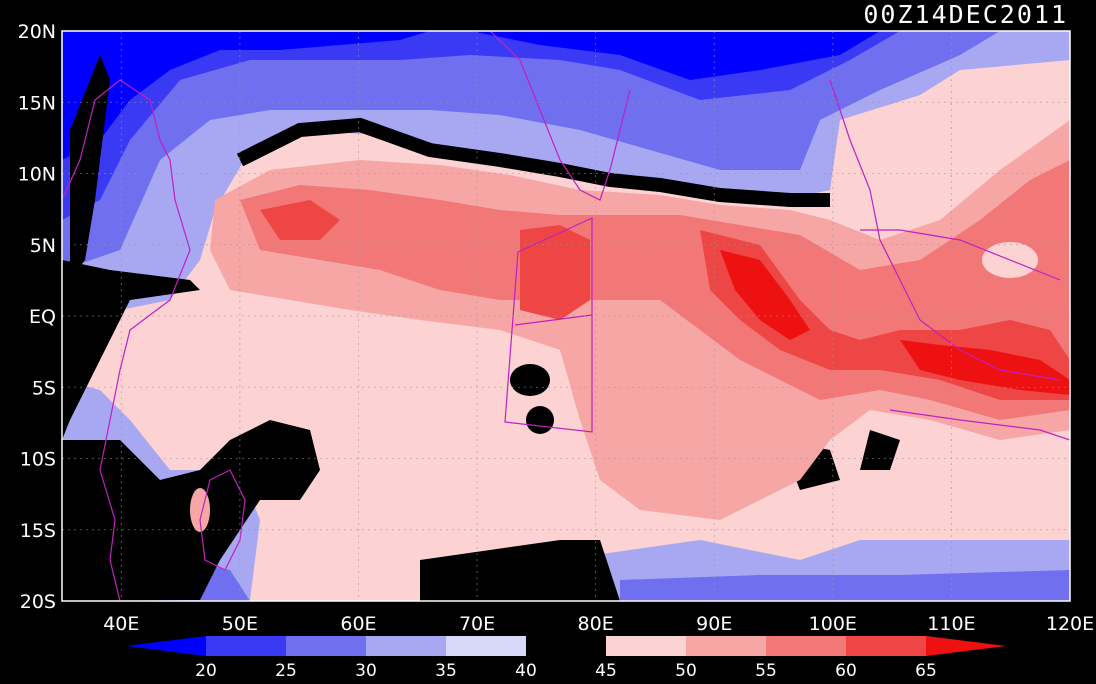 This screenshot has width=1096, height=684. Describe the element at coordinates (206, 670) in the screenshot. I see `colorbar-level-label: 20` at that location.